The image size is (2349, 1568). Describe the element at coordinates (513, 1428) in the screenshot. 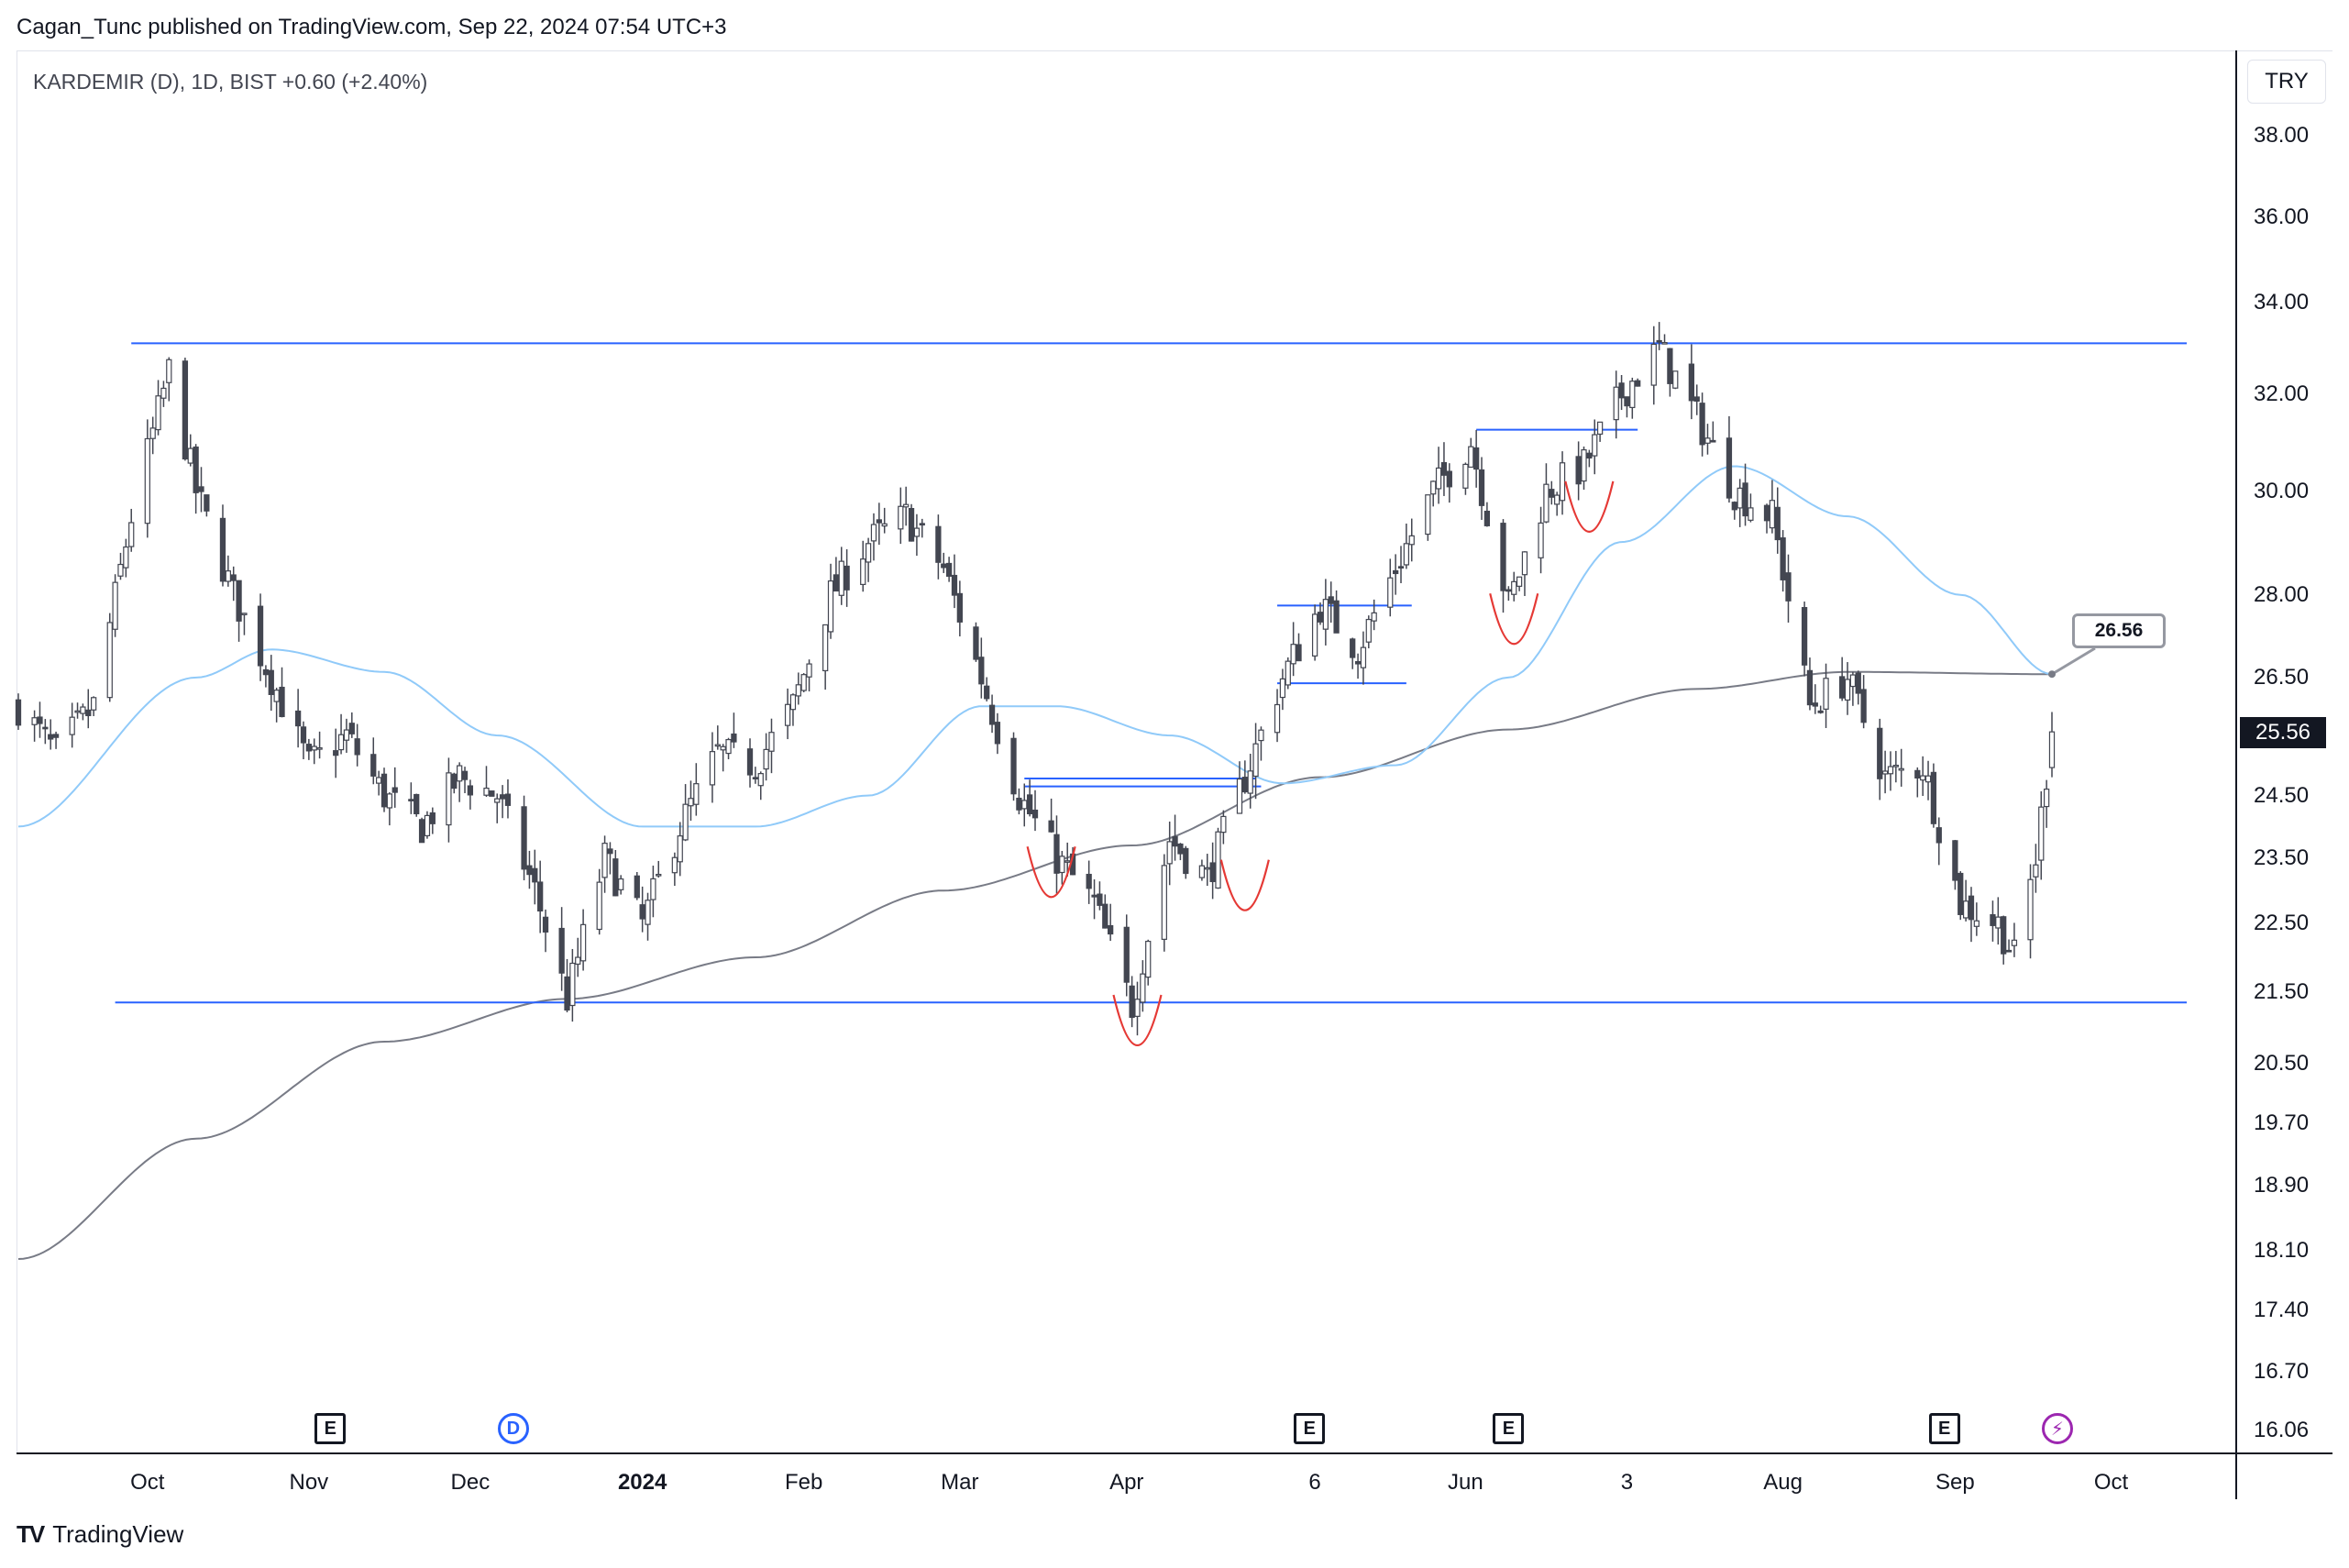

I see `dividend-marker-icon: D` at that location.